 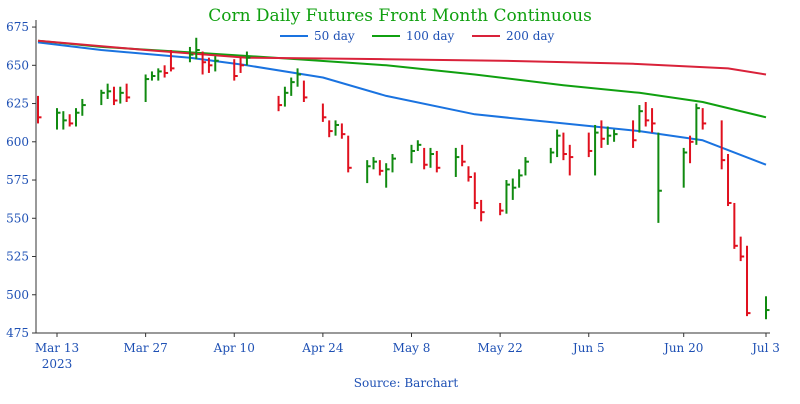 I want to click on legend-label: 100 day, so click(x=430, y=36).